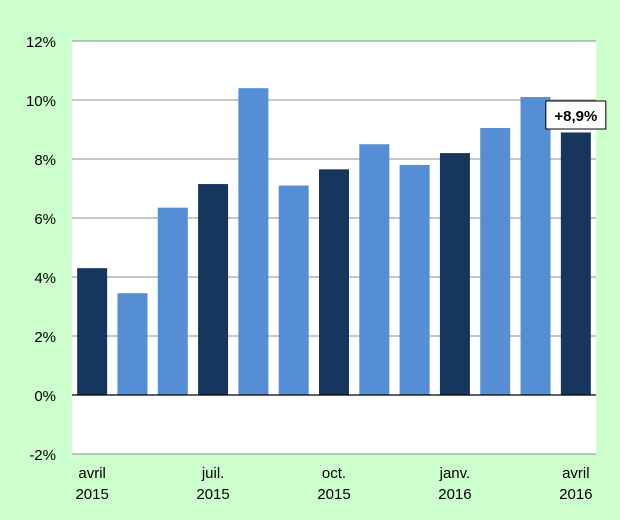 Image resolution: width=620 pixels, height=520 pixels. What do you see at coordinates (92, 331) in the screenshot?
I see `bar-avril-2015` at bounding box center [92, 331].